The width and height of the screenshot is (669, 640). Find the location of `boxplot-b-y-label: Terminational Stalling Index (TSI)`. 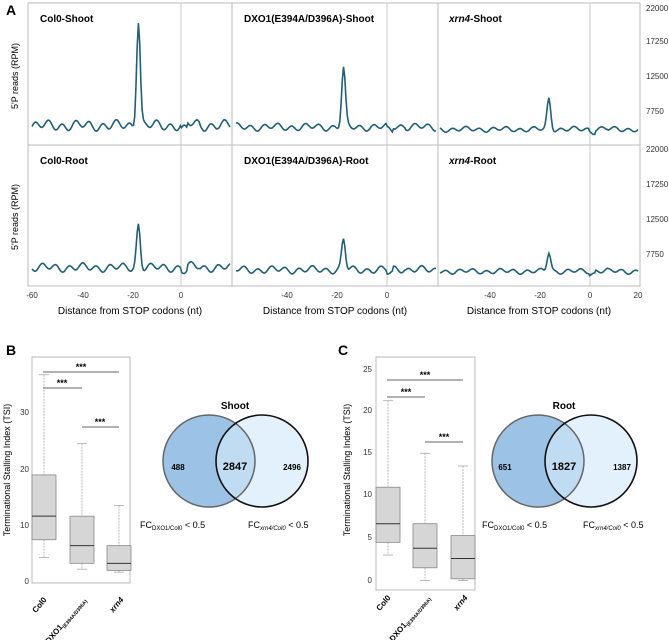

boxplot-b-y-label: Terminational Stalling Index (TSI) is located at coordinates (7, 470).